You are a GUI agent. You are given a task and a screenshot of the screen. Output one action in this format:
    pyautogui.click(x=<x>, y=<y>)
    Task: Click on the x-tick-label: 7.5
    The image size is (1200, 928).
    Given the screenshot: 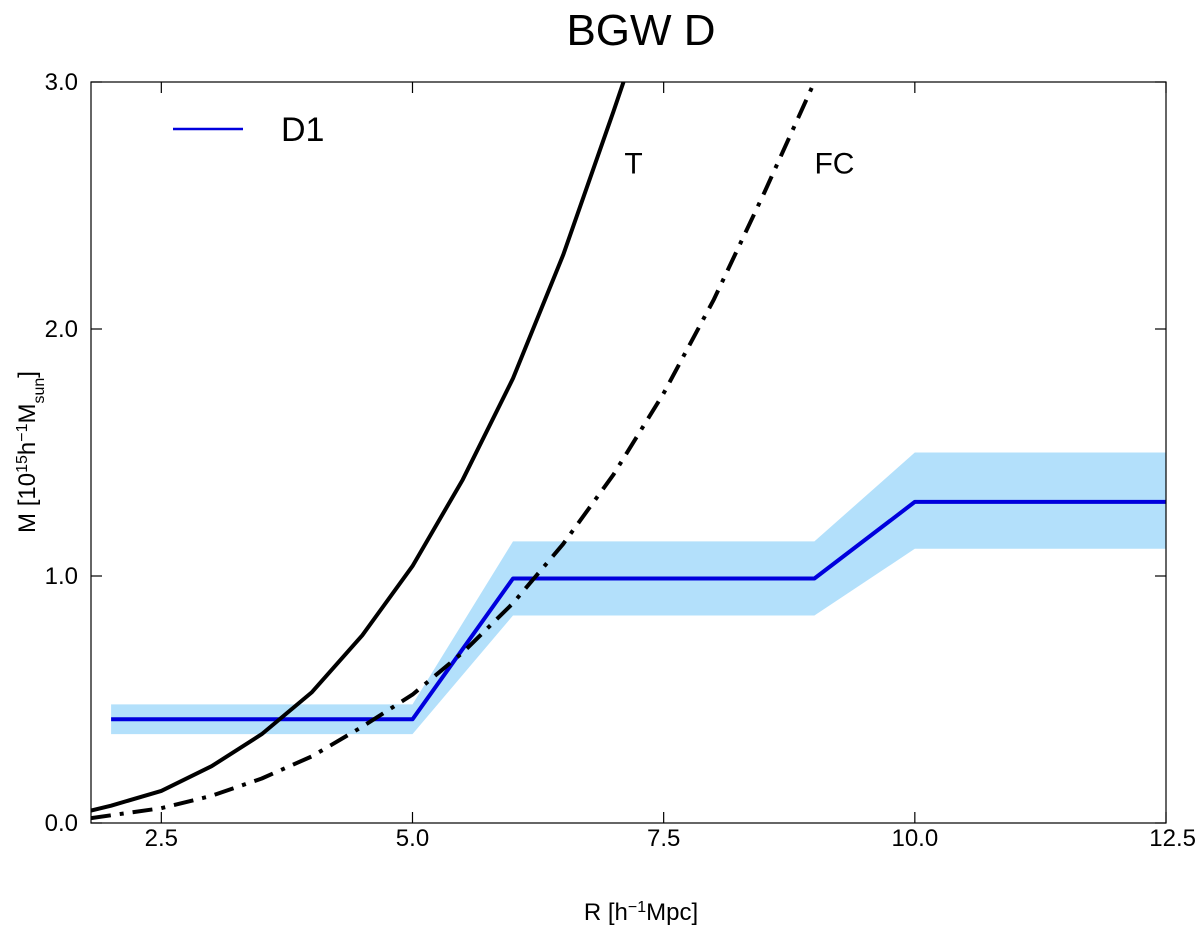 What is the action you would take?
    pyautogui.click(x=663, y=838)
    